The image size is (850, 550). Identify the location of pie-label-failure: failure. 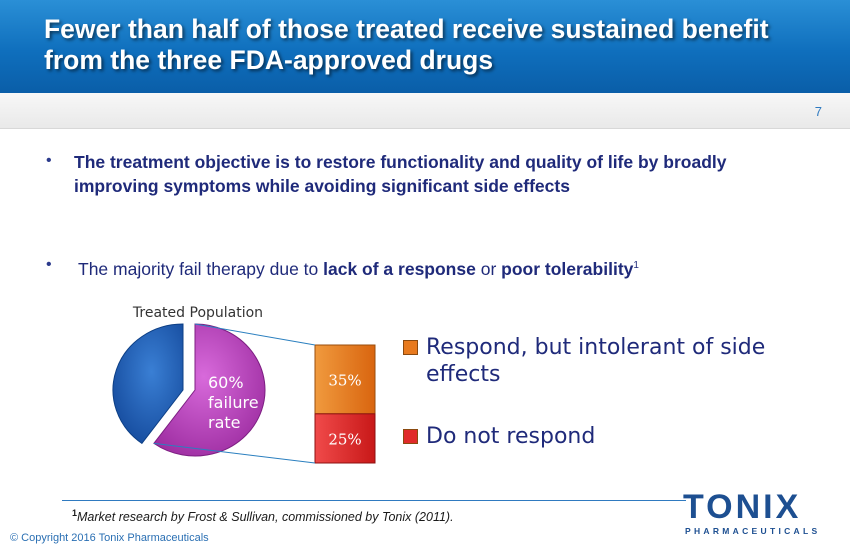
(233, 402).